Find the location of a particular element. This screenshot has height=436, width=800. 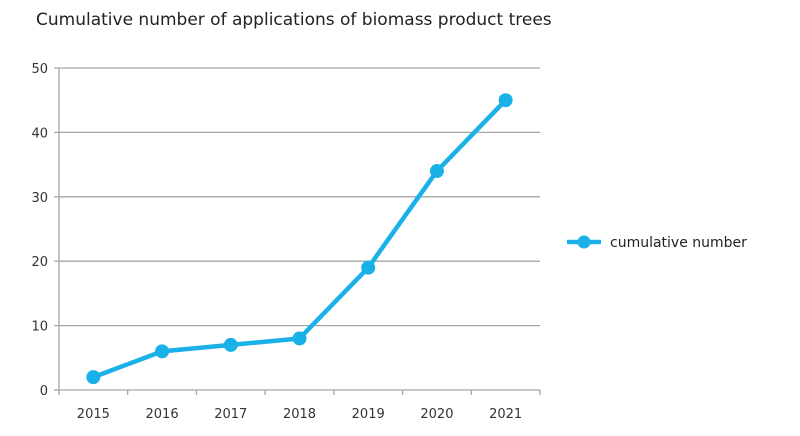

y-tick-label: 40 is located at coordinates (39, 133).